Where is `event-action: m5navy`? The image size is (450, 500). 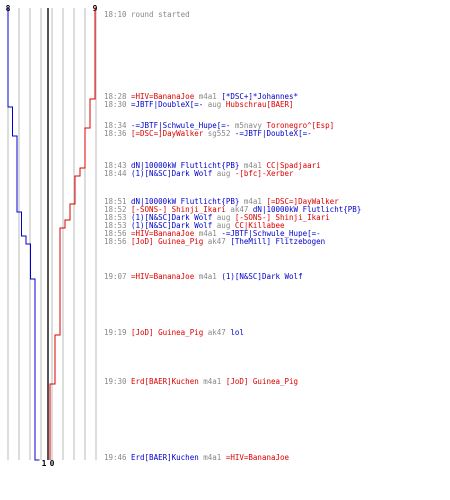 event-action: m5navy is located at coordinates (248, 125).